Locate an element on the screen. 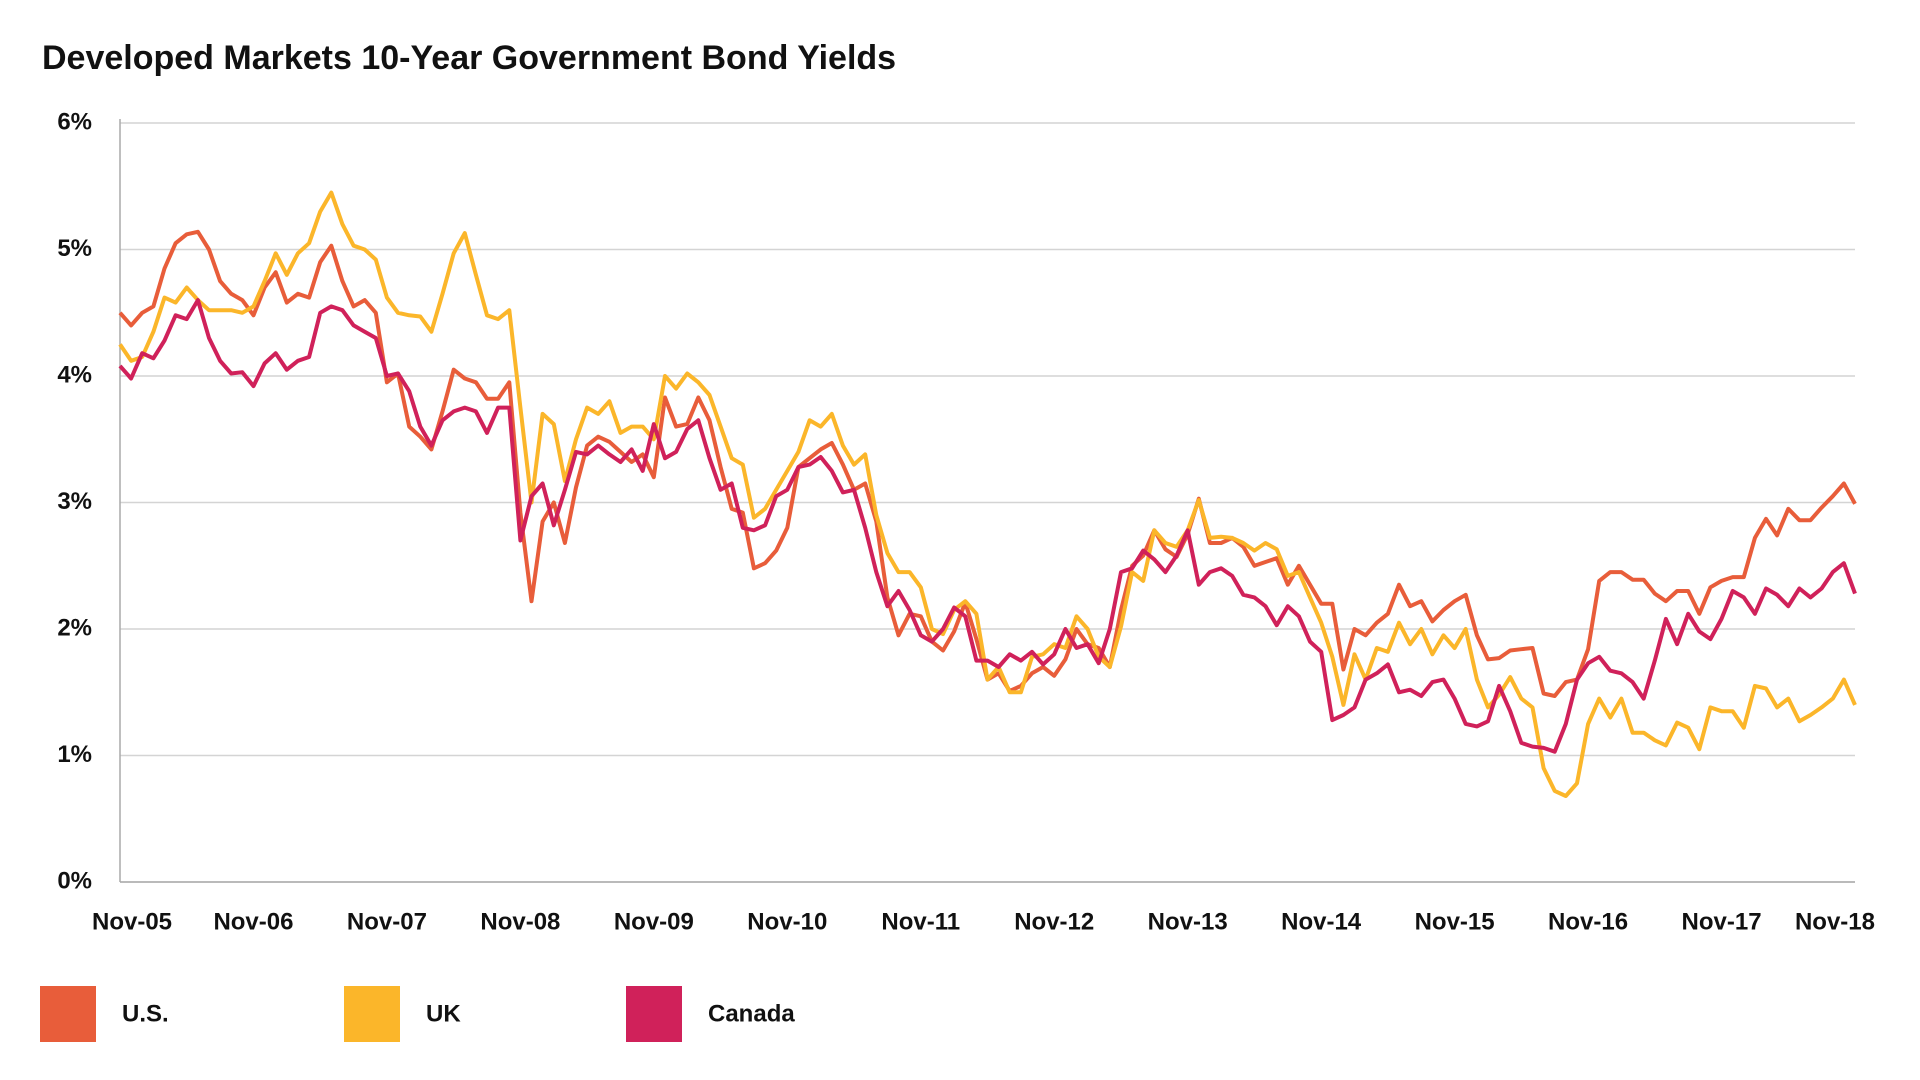 This screenshot has height=1080, width=1920. legend-label: Canada is located at coordinates (751, 1013).